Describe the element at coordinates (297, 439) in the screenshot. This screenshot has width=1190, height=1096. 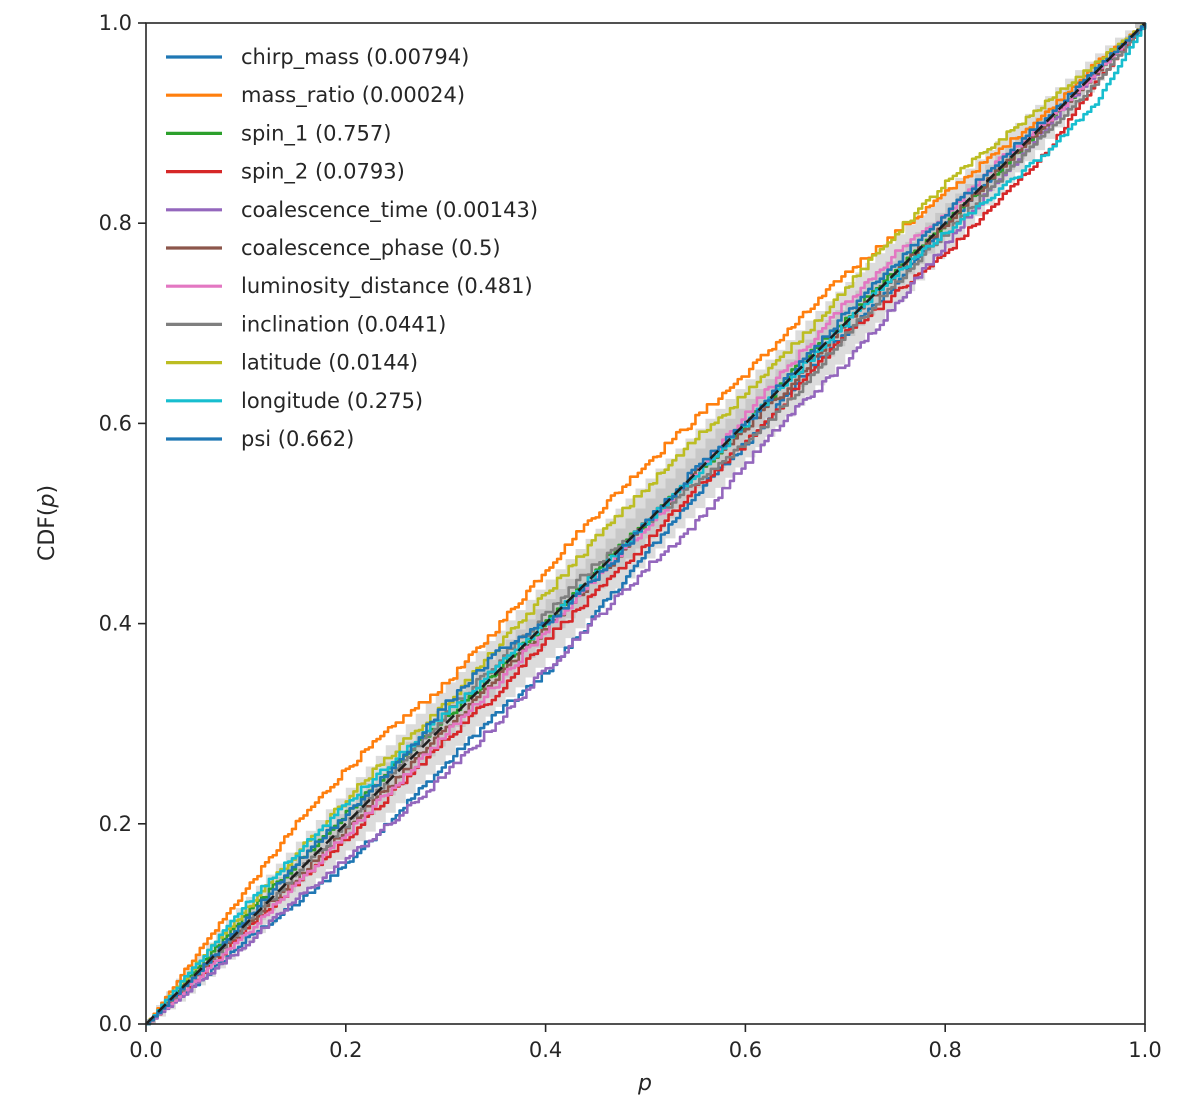
I see `legend-label-psi: psi (0.662)` at that location.